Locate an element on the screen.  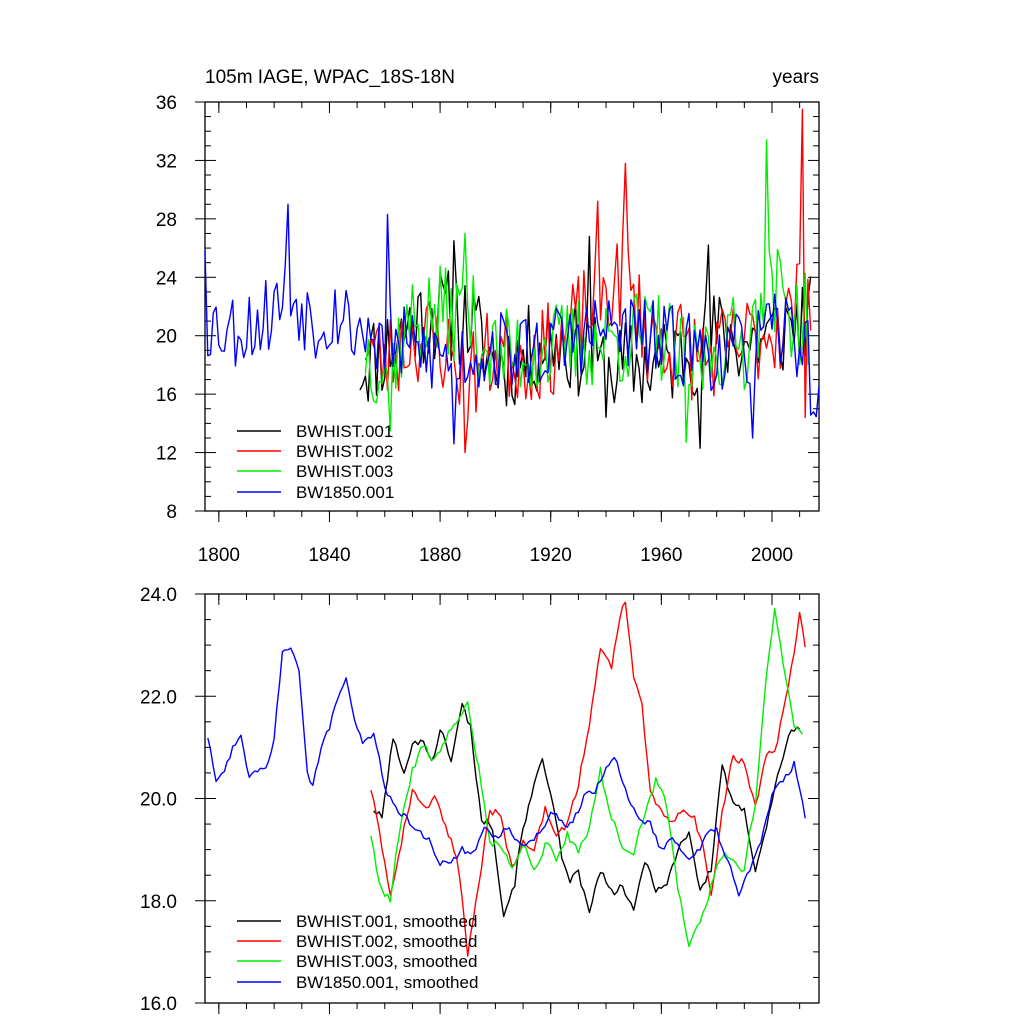
top-ytick-label: 24 is located at coordinates (167, 278).